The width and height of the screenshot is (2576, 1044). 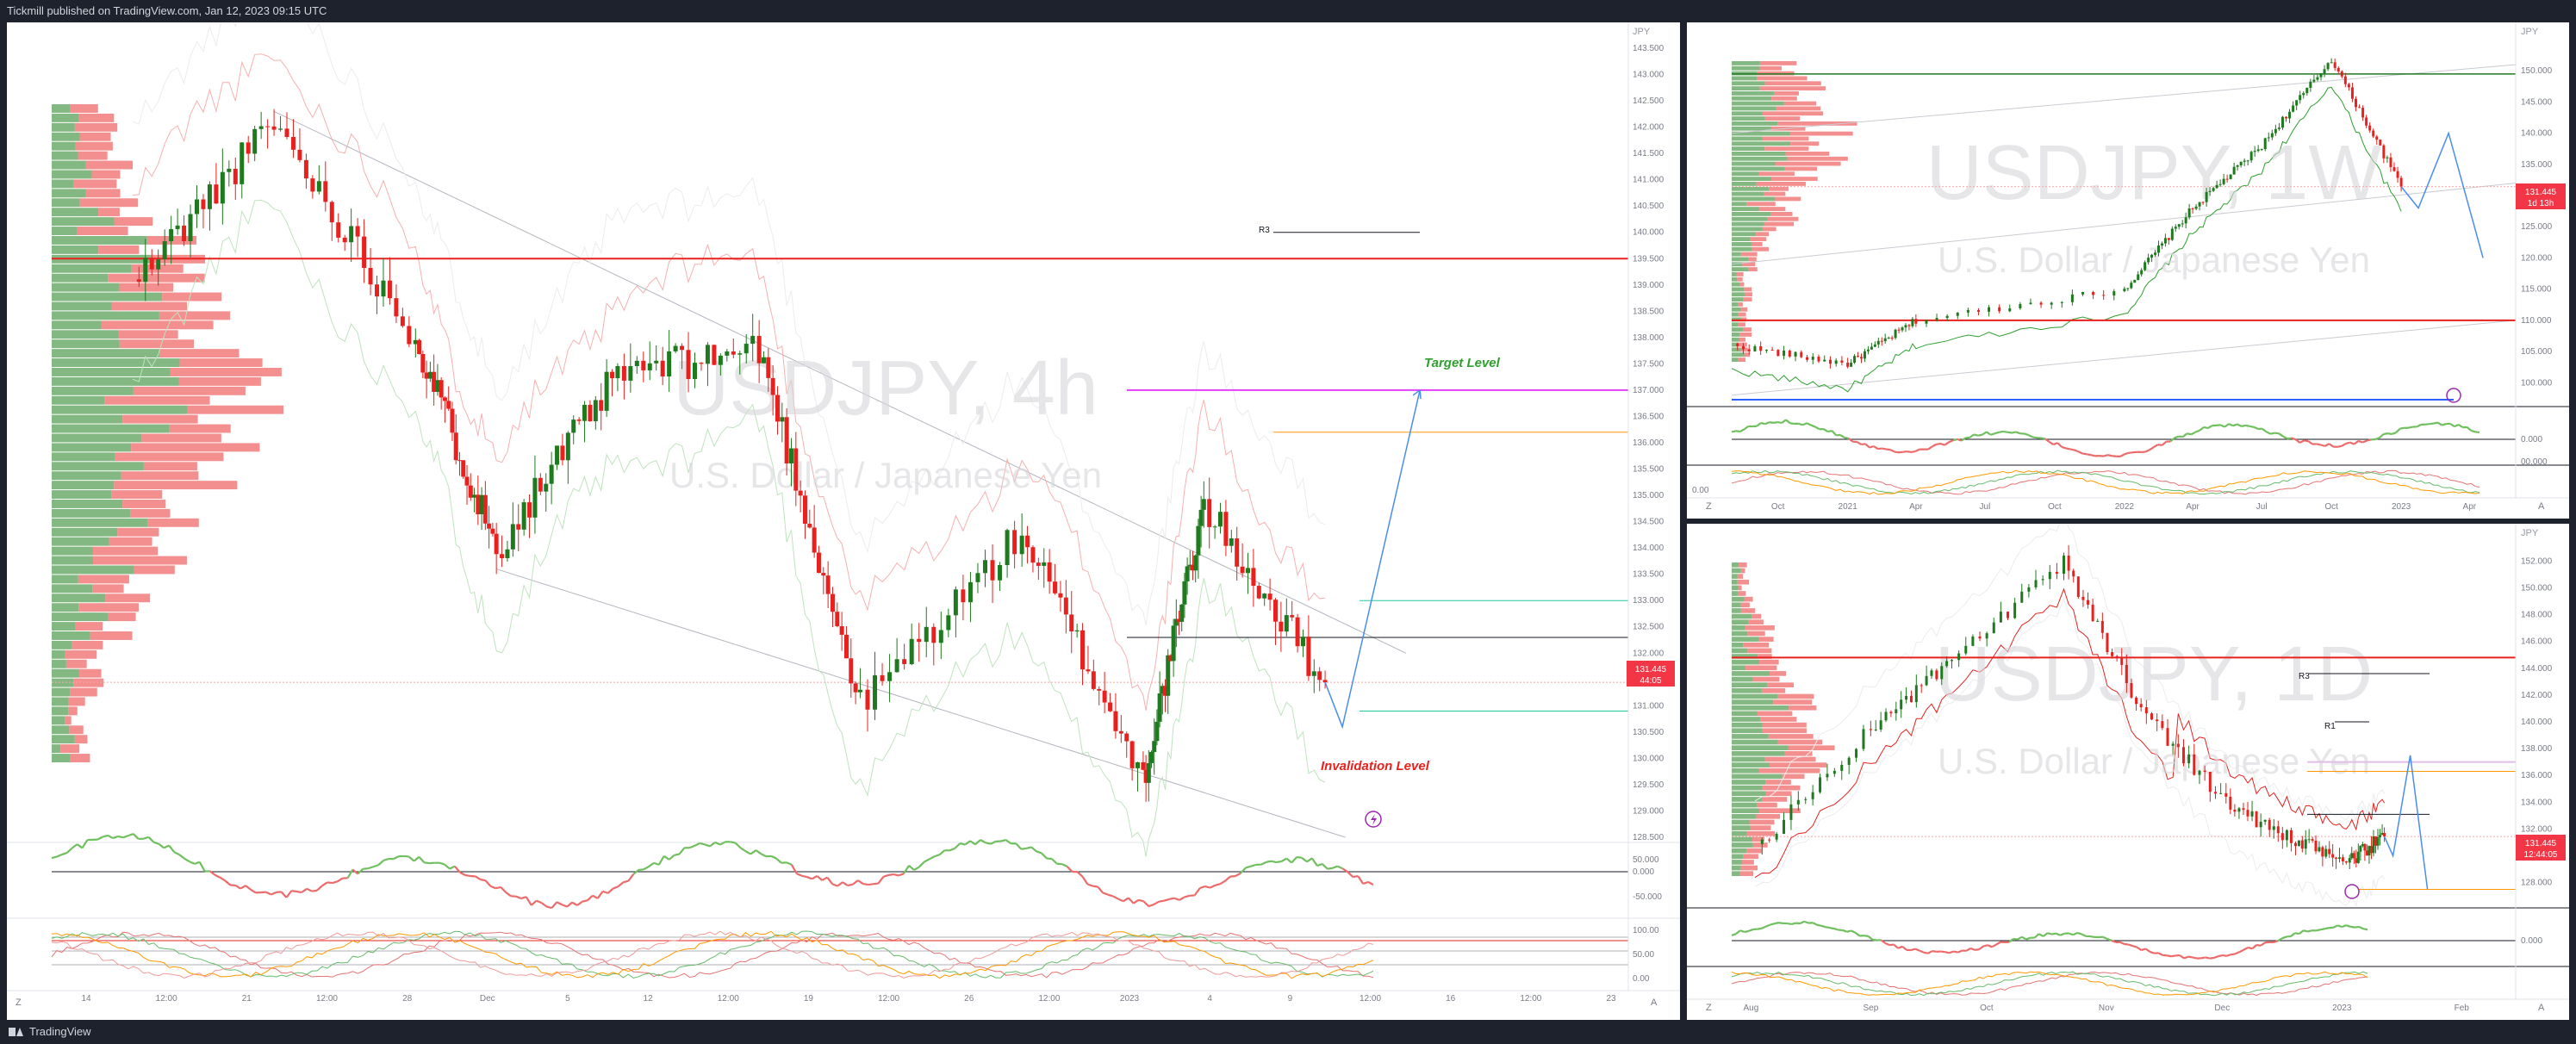 I want to click on price-axis-tick: 133.000, so click(x=1649, y=601).